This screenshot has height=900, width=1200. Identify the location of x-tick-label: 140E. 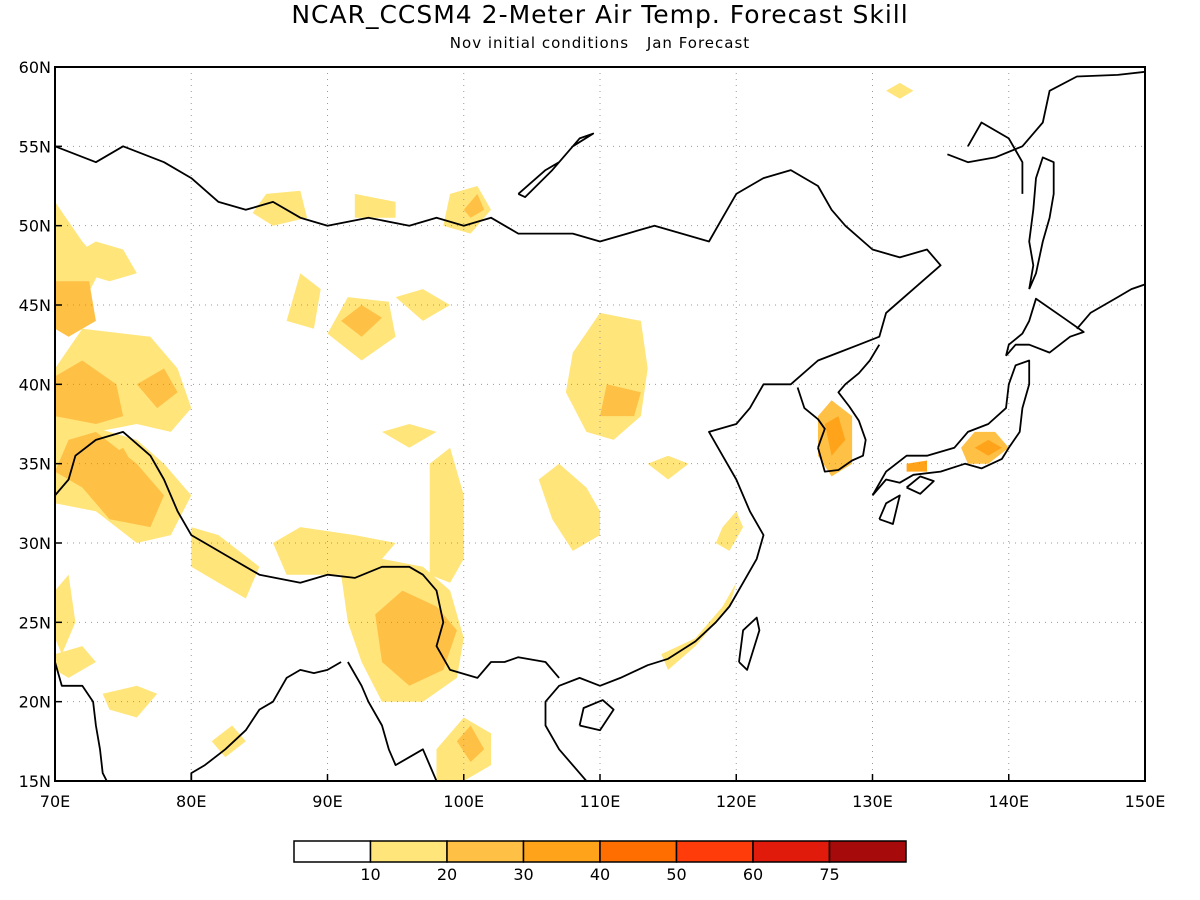
(1008, 801).